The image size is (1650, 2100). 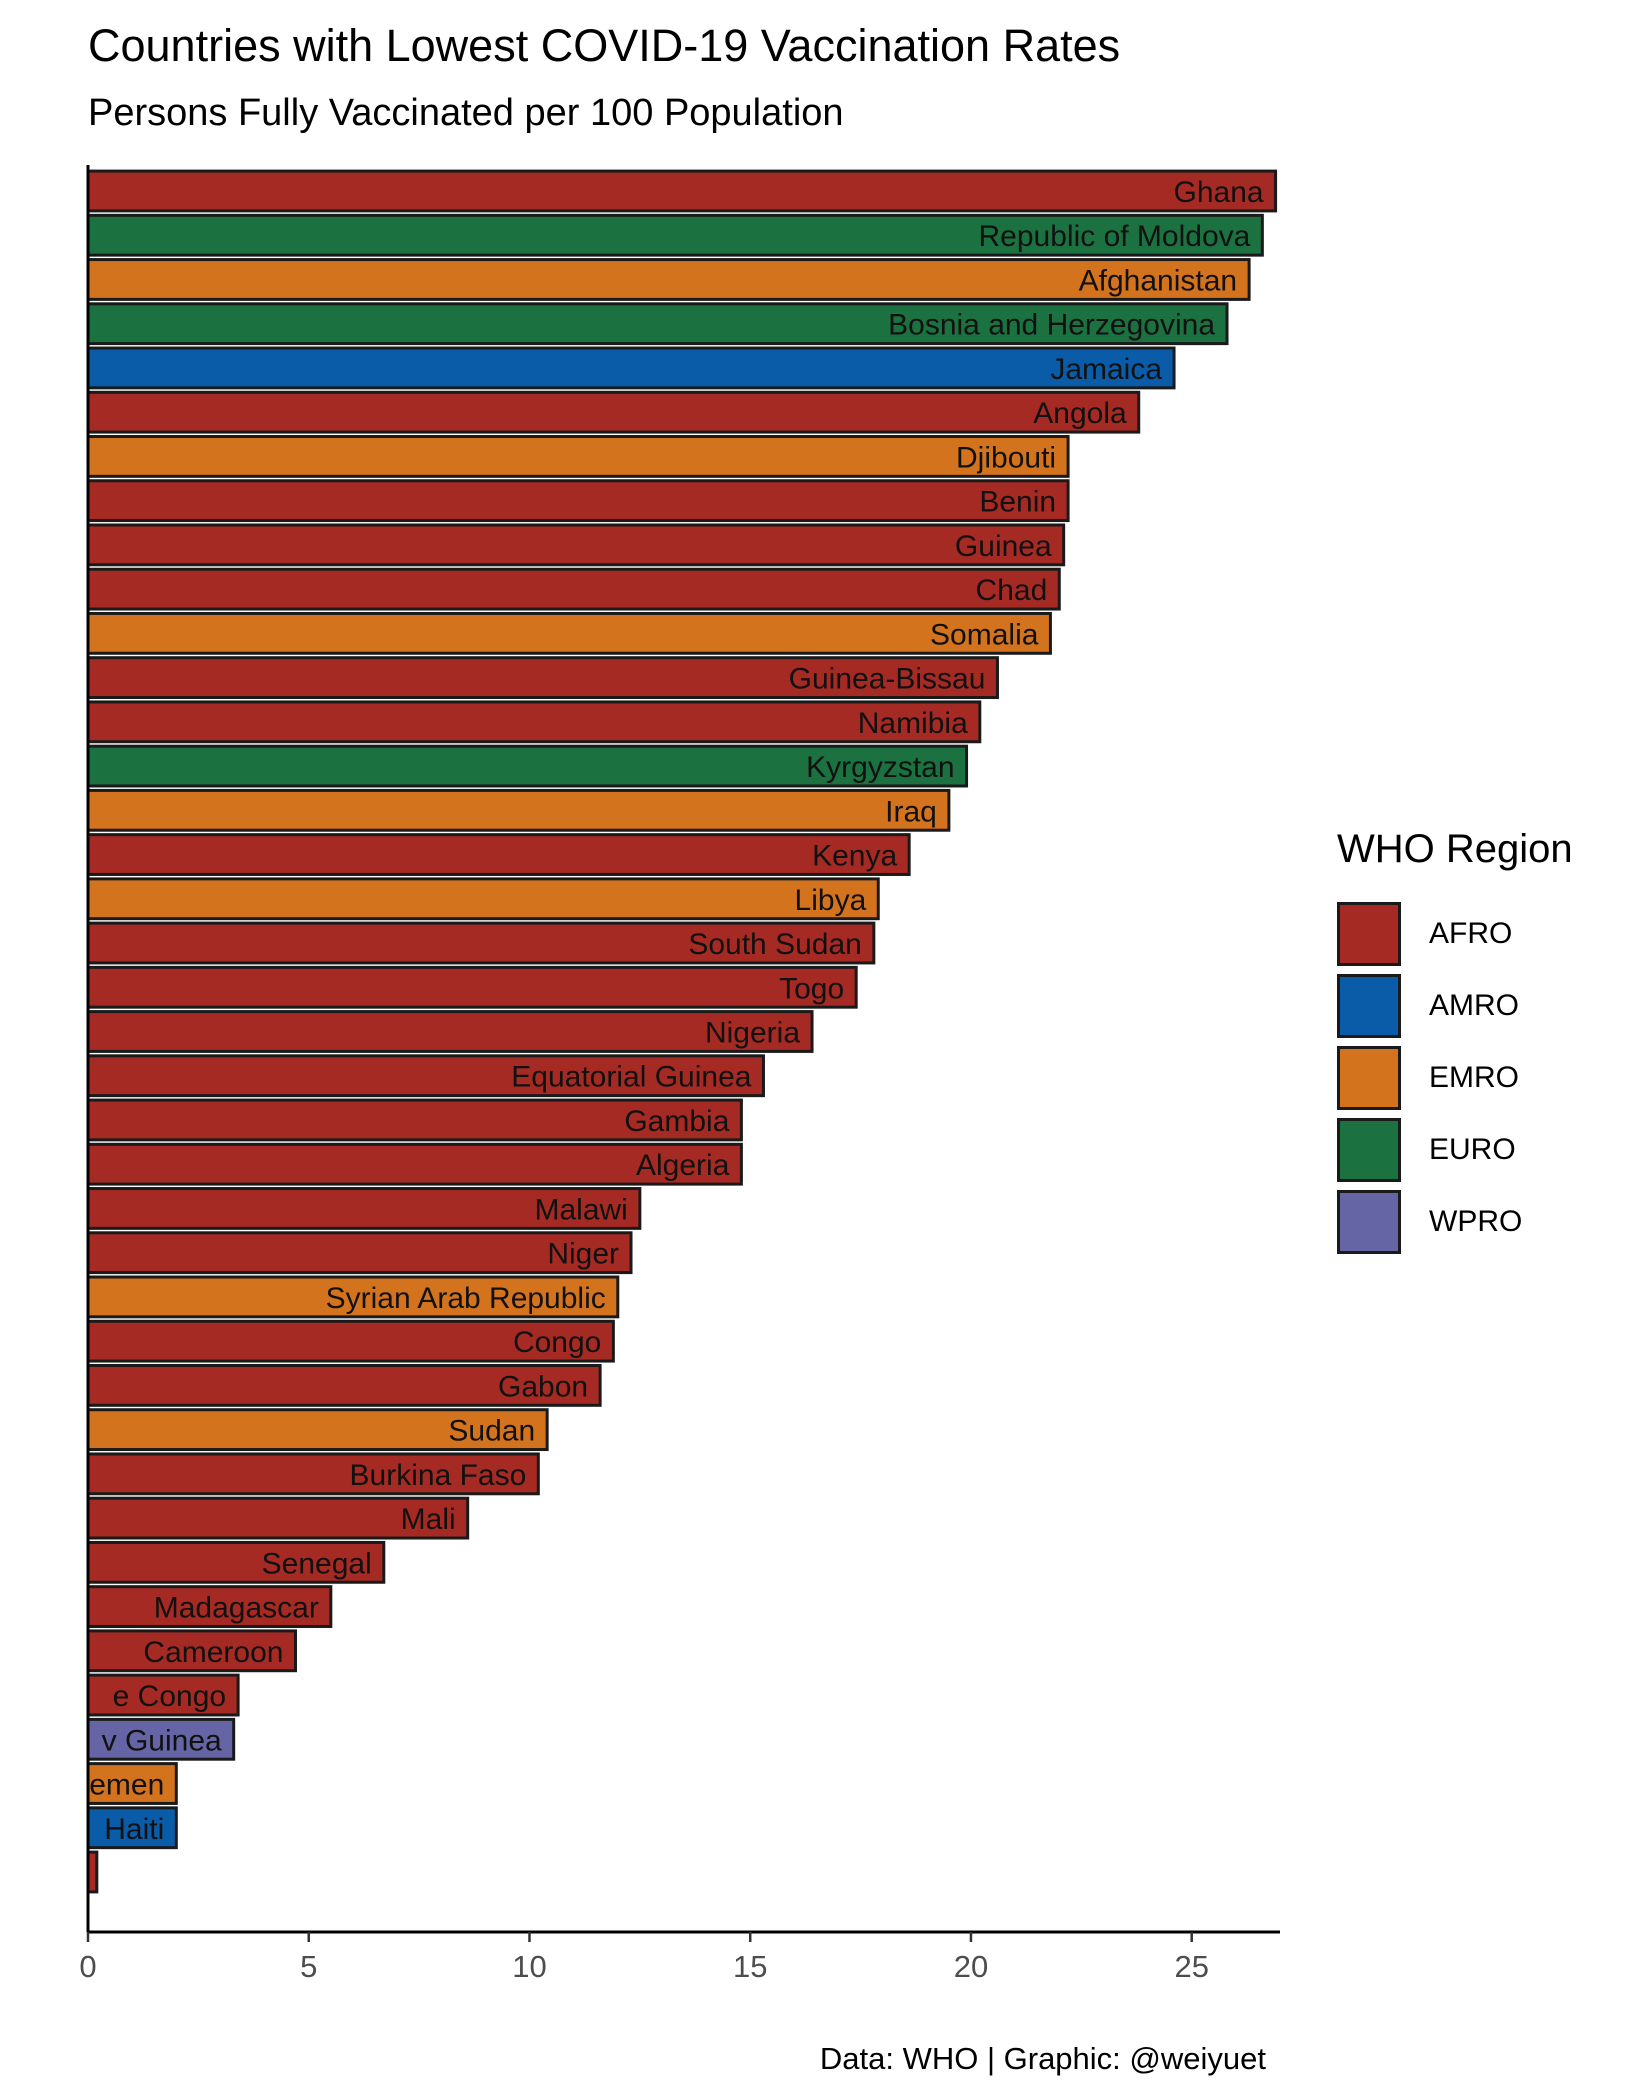 I want to click on bar-label: Equatorial Guinea, so click(x=631, y=1077).